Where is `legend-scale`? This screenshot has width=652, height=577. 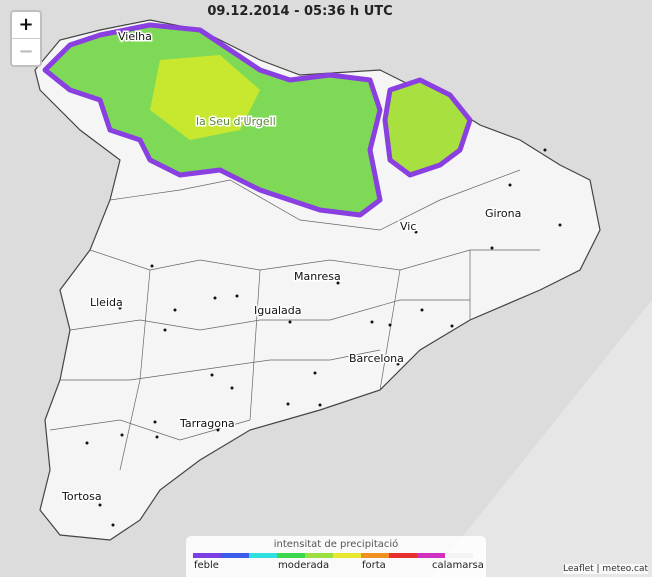
legend-scale is located at coordinates (333, 555).